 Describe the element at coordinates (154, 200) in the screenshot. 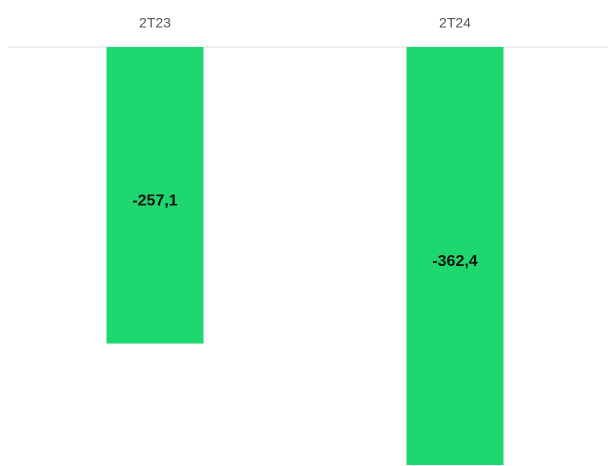

I see `value-label: -257,1` at that location.